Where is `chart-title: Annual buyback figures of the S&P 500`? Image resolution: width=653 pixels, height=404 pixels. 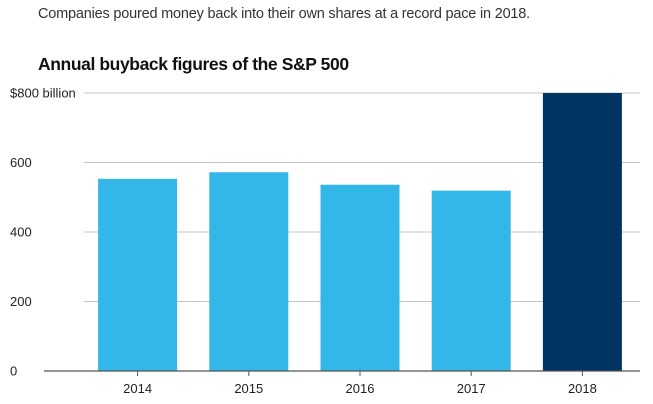 chart-title: Annual buyback figures of the S&P 500 is located at coordinates (193, 64).